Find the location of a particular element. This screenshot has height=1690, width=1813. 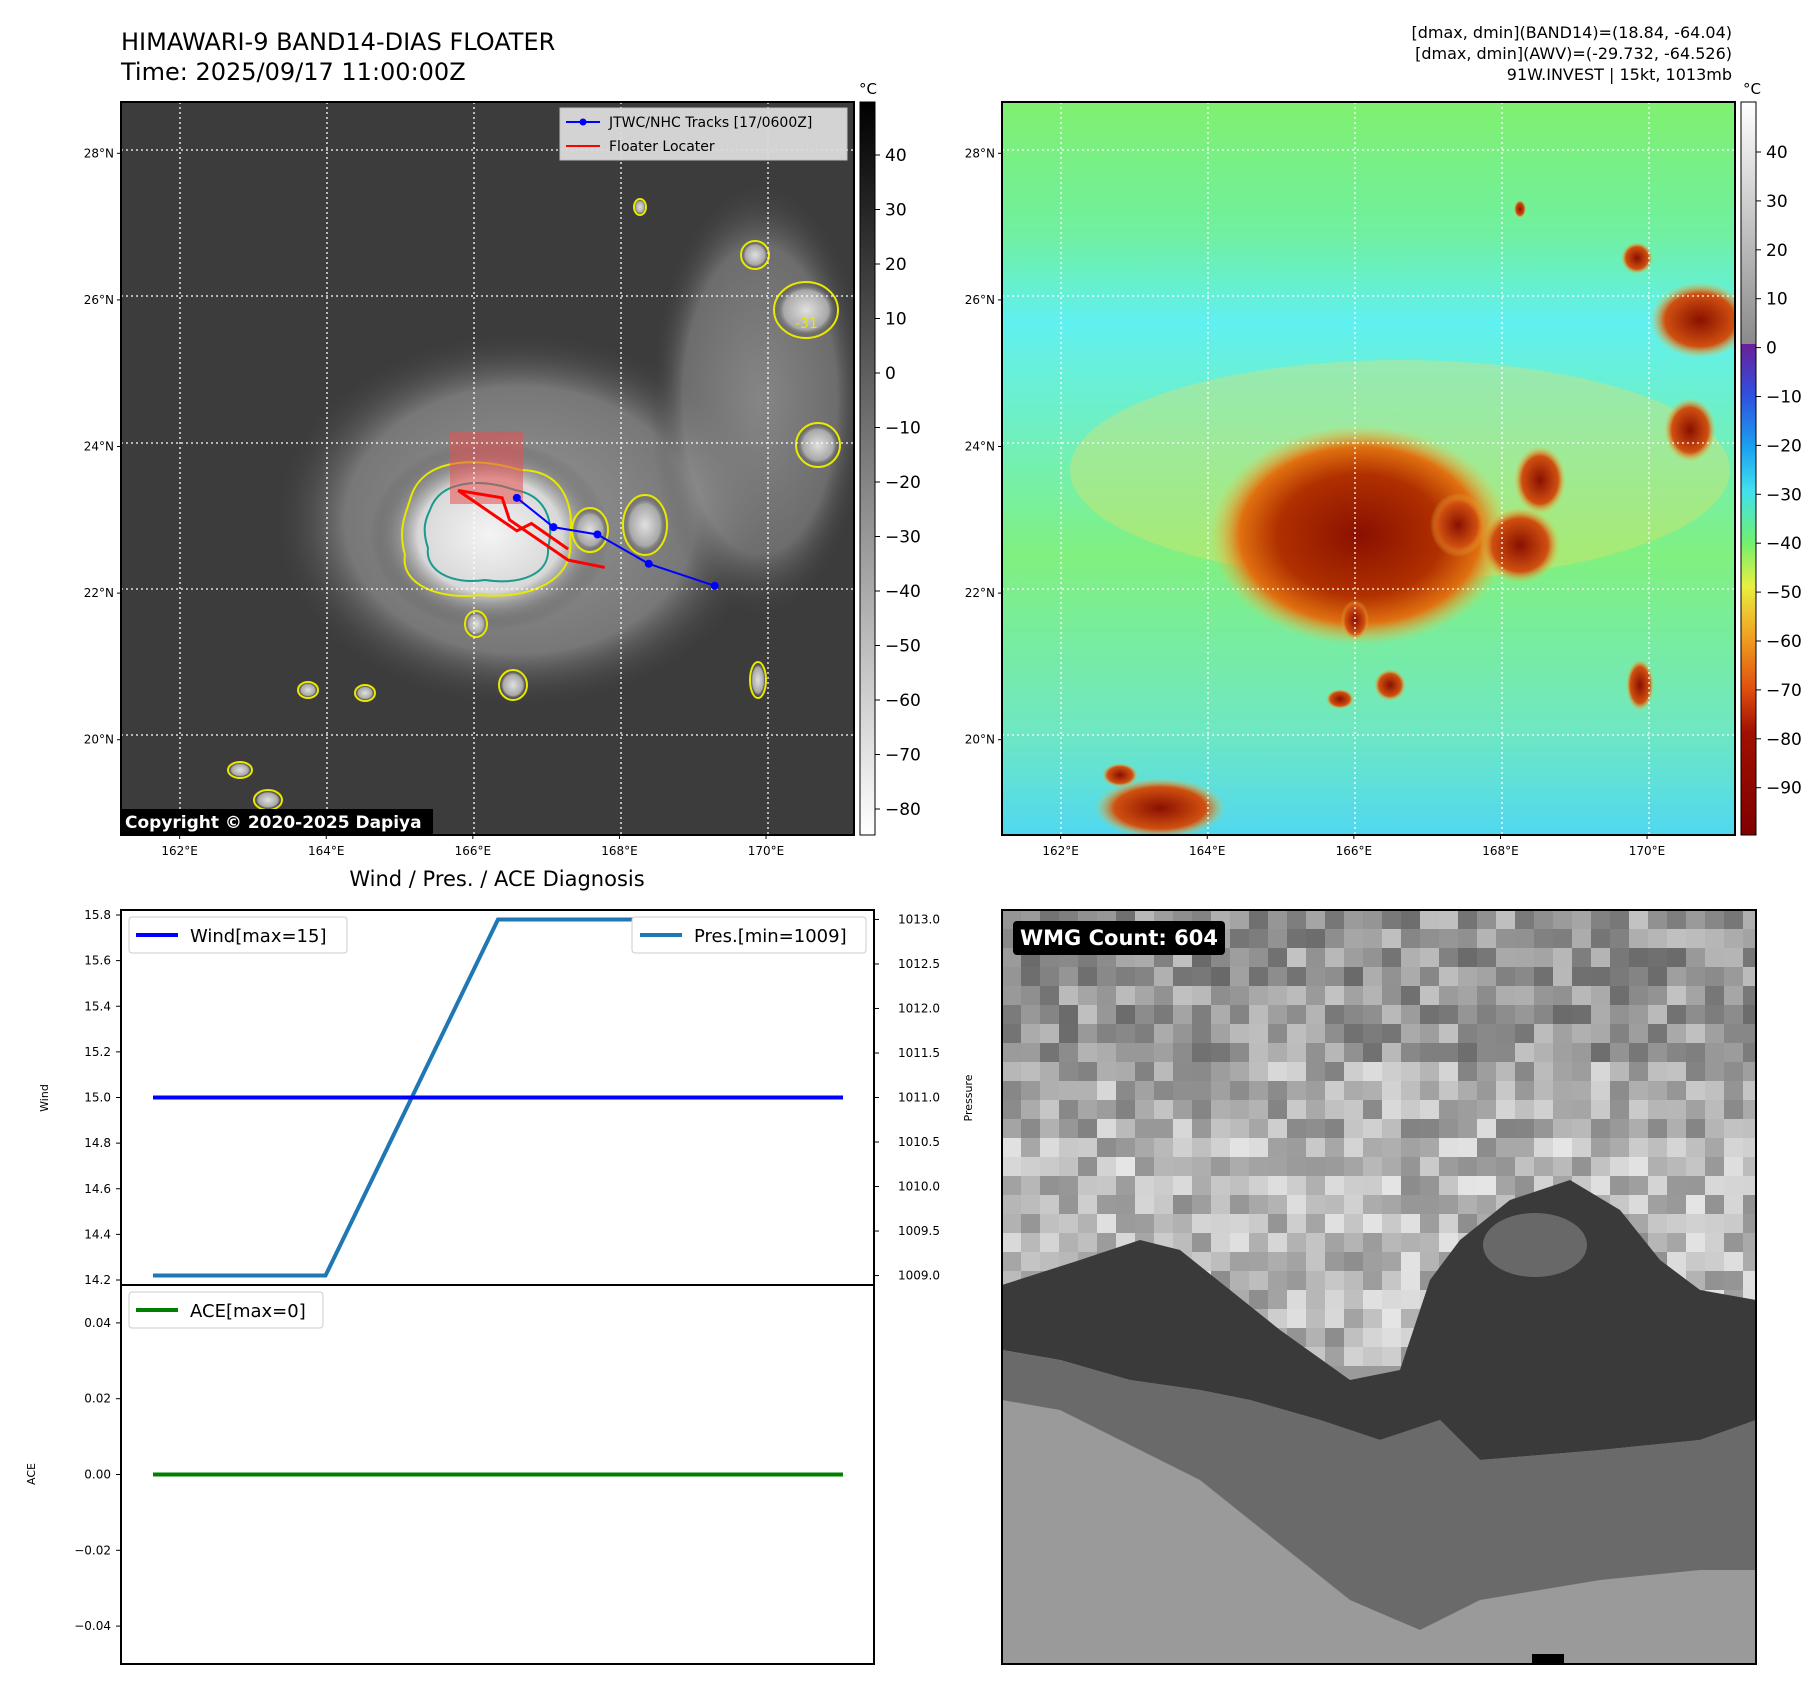

colorbar-tick-label: 30 is located at coordinates (1777, 202).